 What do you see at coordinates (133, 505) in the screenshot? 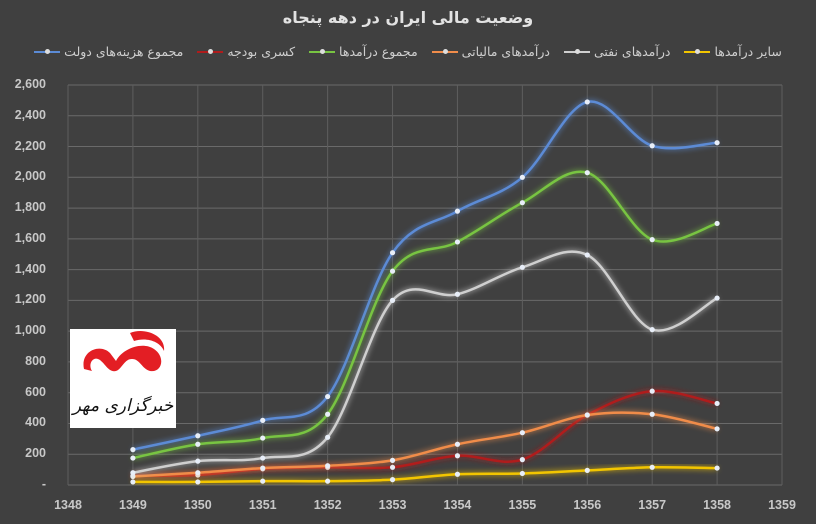
I see `x-tick-label: 1349` at bounding box center [133, 505].